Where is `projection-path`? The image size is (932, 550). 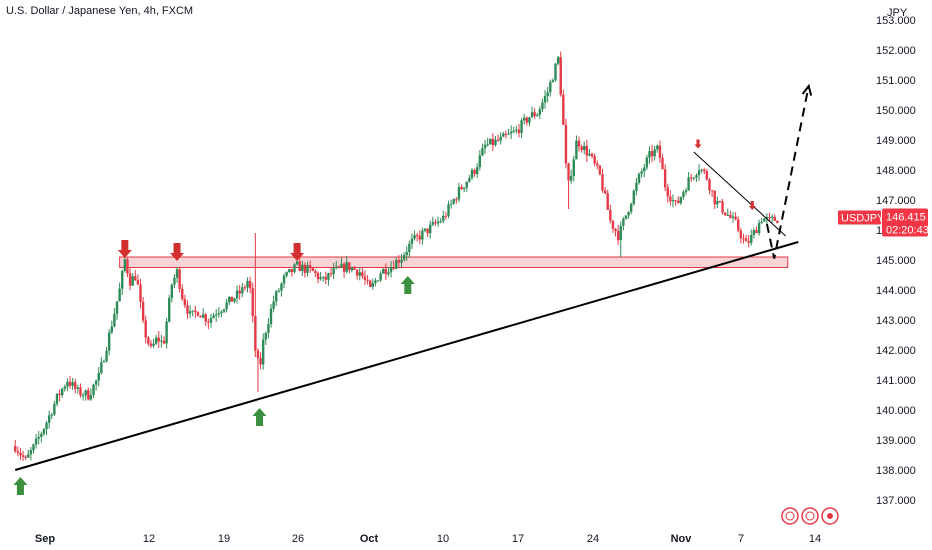
projection-path is located at coordinates (787, 172).